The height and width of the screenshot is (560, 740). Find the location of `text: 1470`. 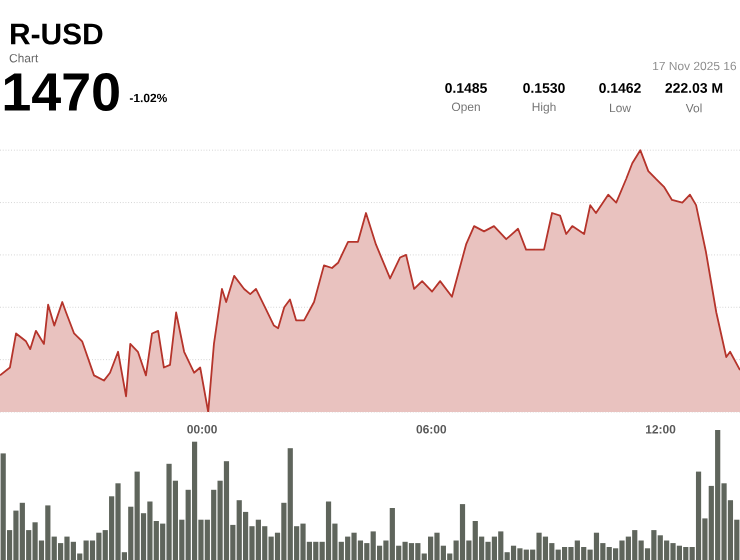

text: 1470 is located at coordinates (61, 92).